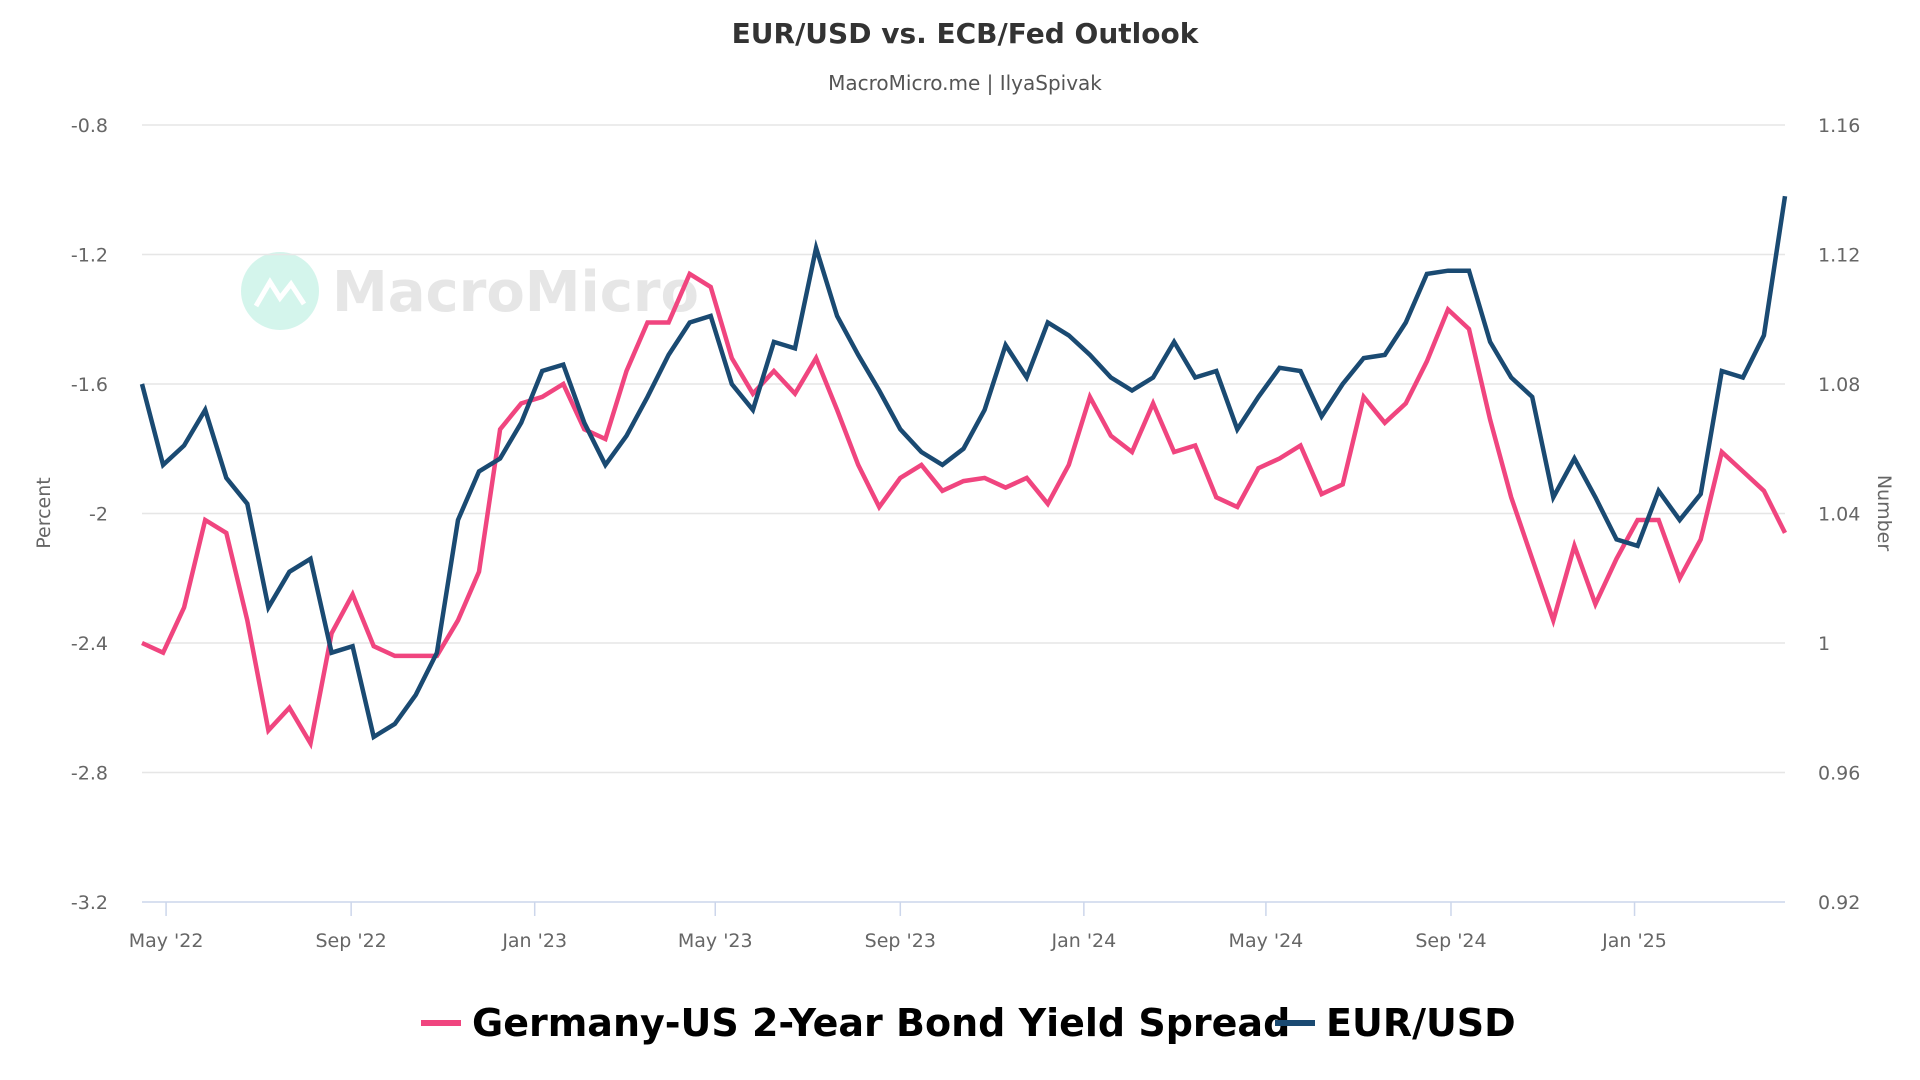 This screenshot has height=1080, width=1920. I want to click on y-left-tick-label: -3.2, so click(89, 903).